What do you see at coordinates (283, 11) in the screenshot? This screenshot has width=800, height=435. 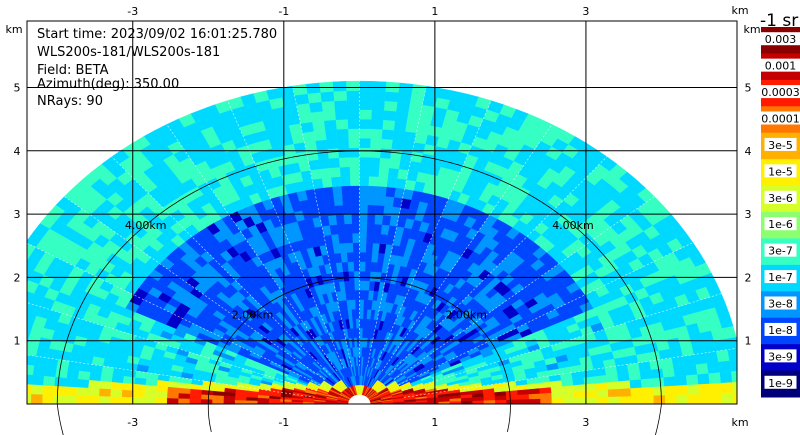 I see `x-tick-label-top: -1` at bounding box center [283, 11].